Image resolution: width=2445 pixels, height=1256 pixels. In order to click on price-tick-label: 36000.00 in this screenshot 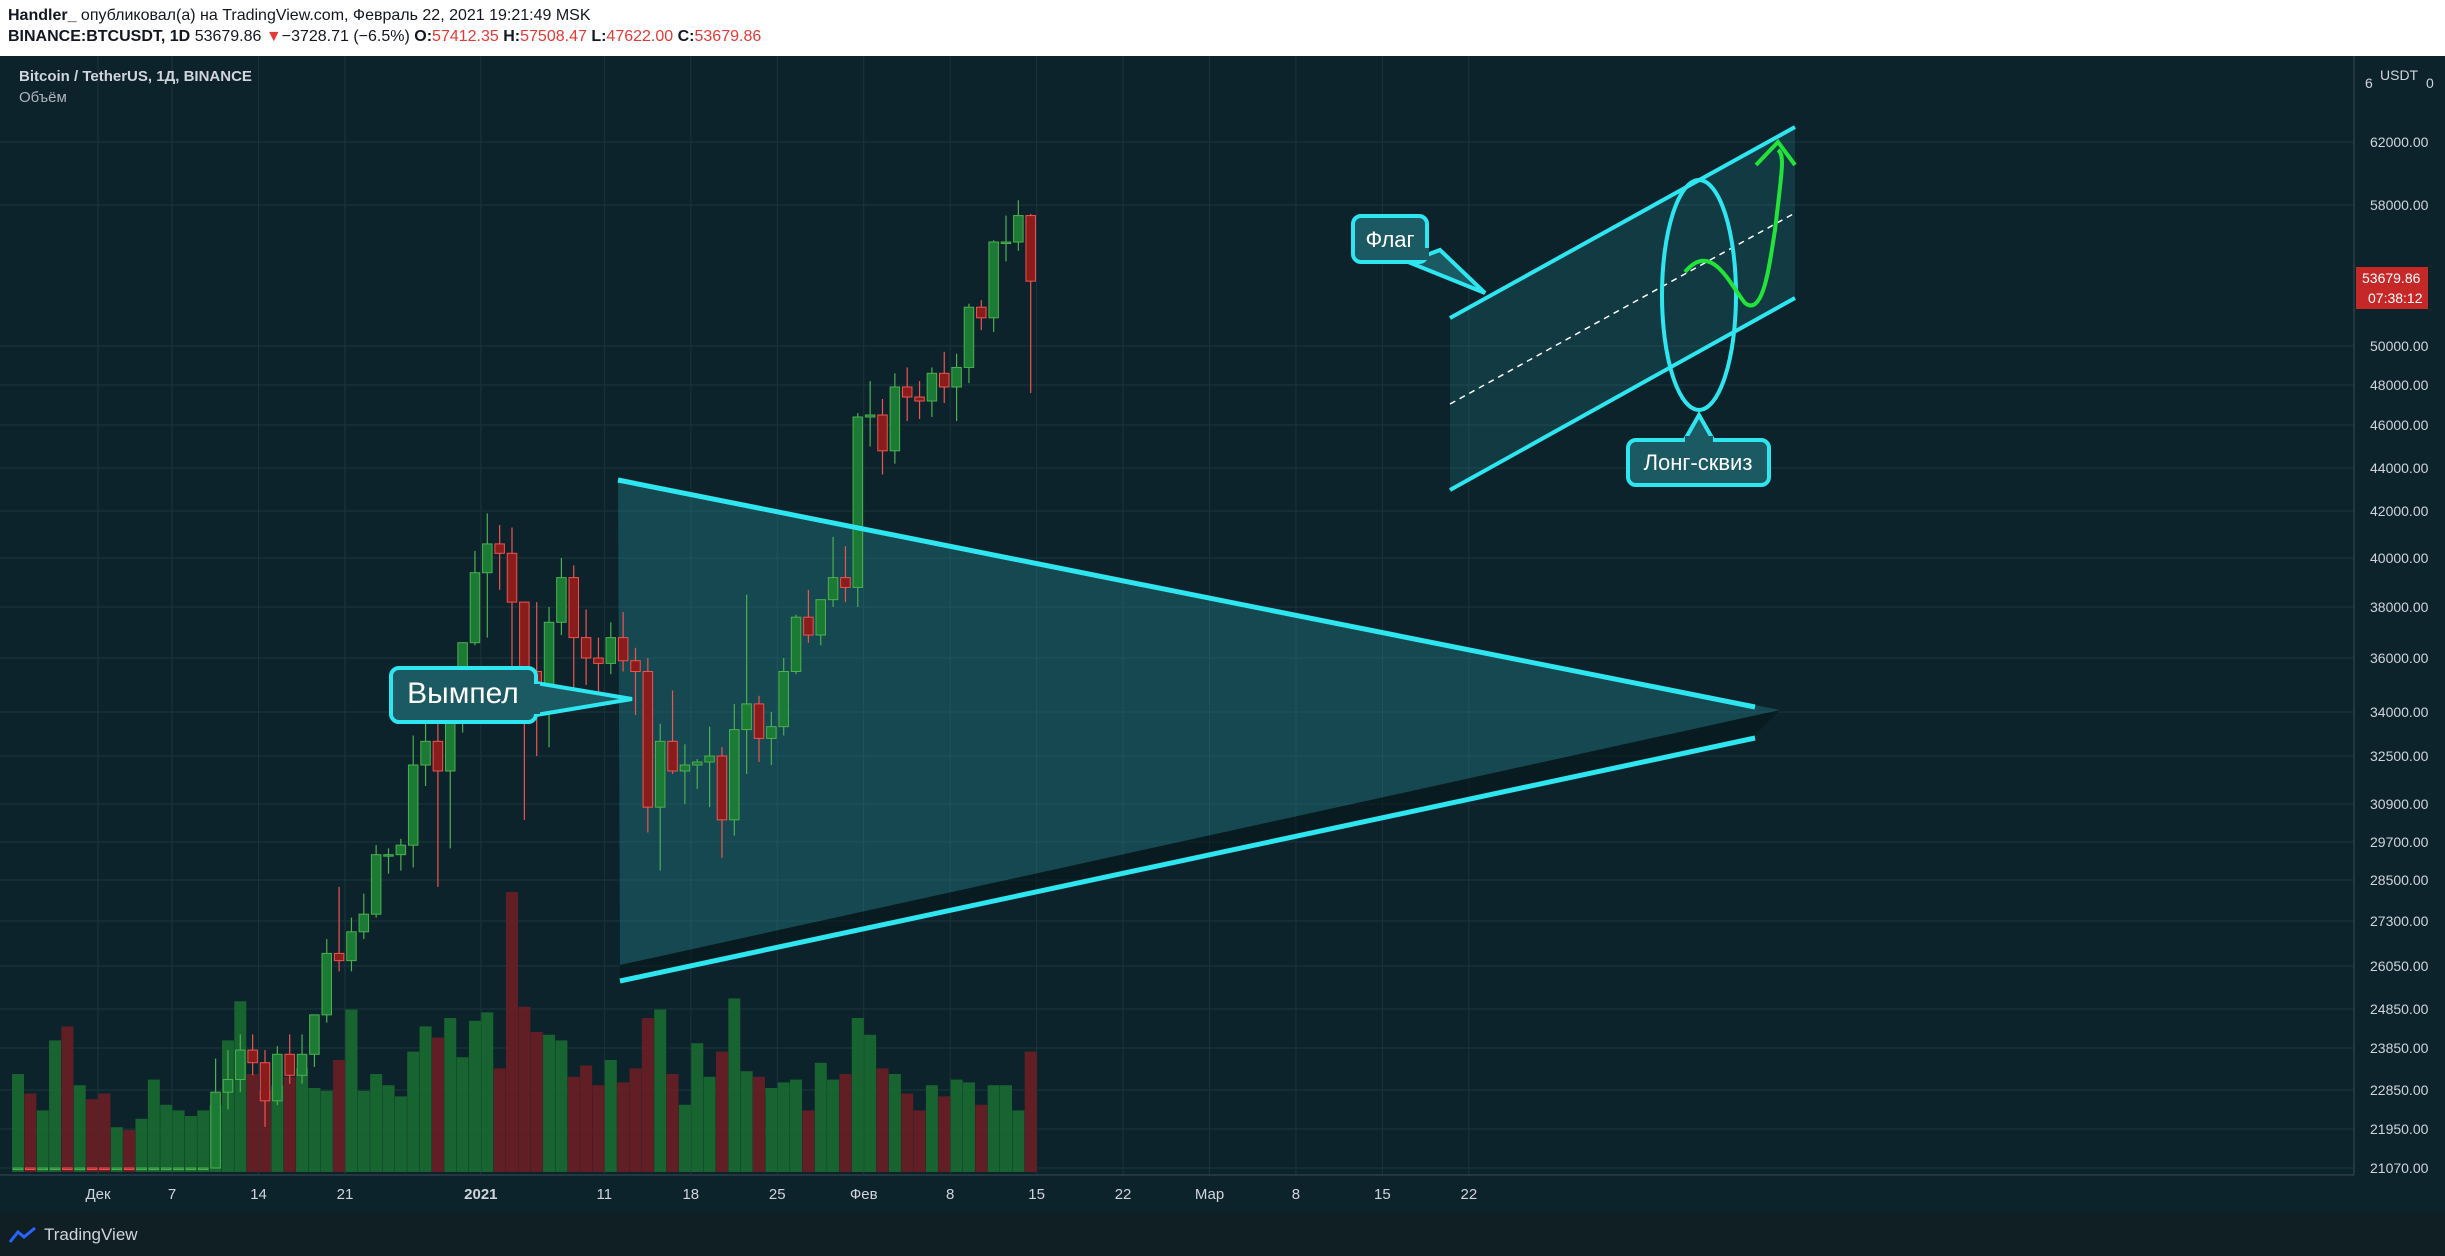, I will do `click(2399, 658)`.